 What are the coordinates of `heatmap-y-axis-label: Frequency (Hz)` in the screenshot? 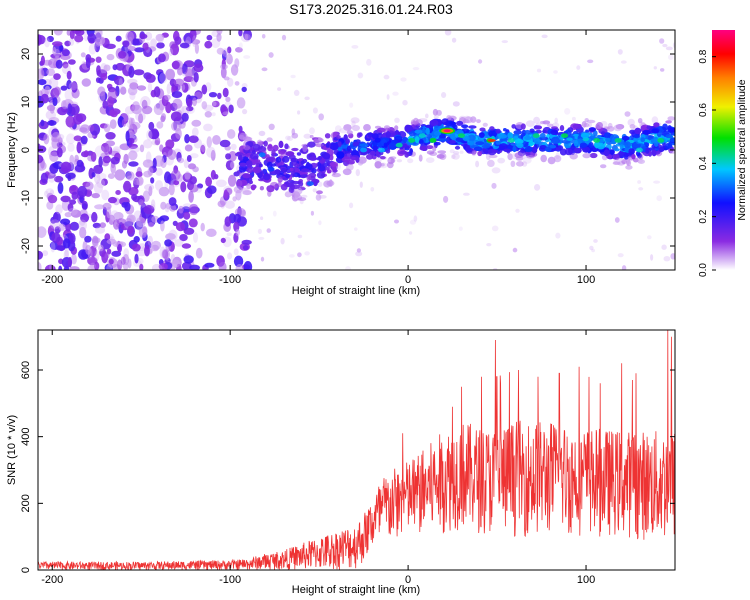 It's located at (12, 150).